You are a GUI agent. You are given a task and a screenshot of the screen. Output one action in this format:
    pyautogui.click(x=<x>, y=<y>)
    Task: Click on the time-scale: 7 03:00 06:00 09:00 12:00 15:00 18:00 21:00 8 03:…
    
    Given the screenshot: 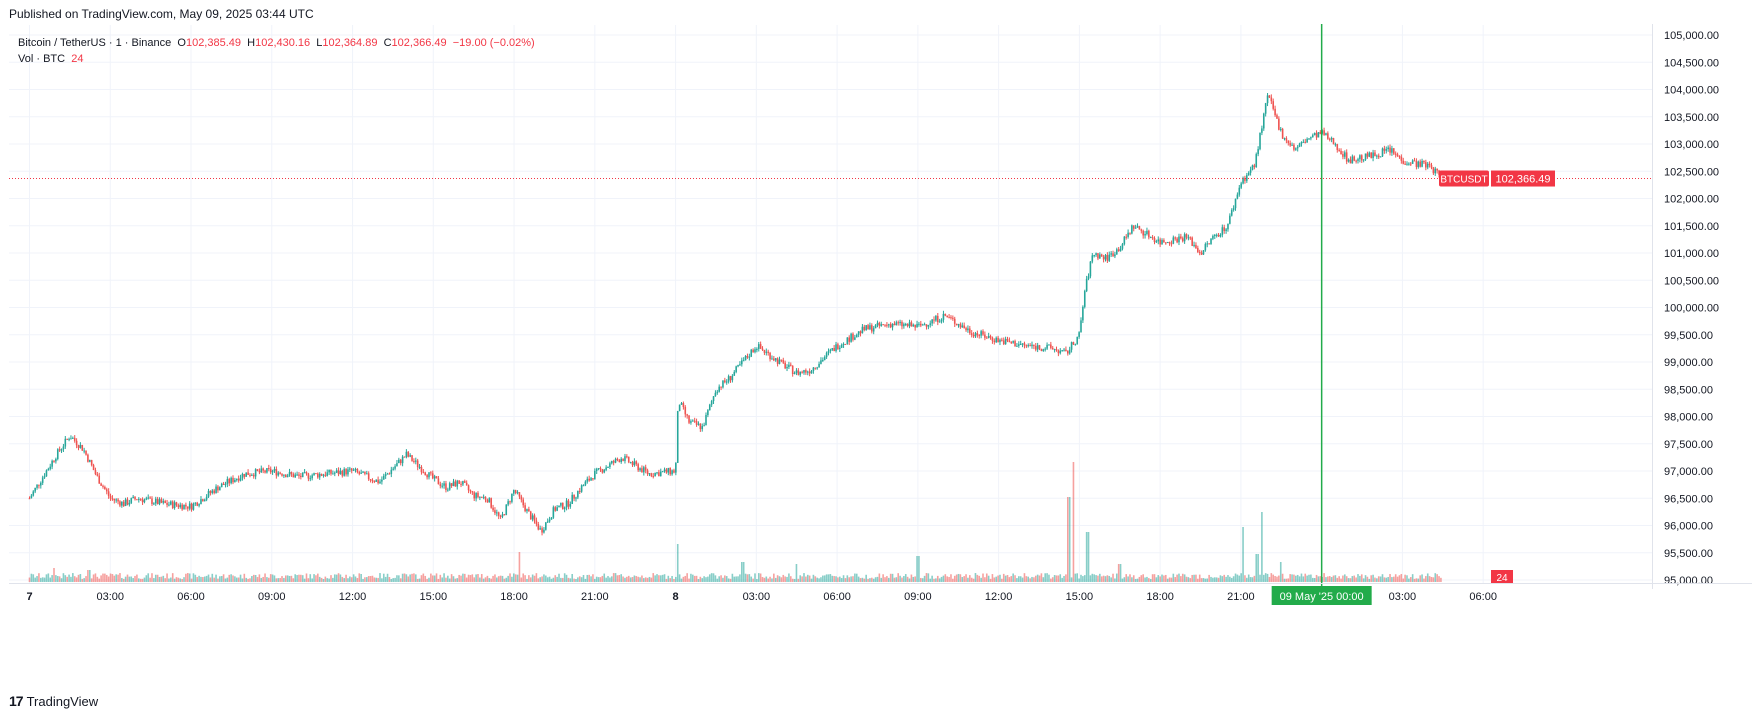 What is the action you would take?
    pyautogui.click(x=761, y=597)
    